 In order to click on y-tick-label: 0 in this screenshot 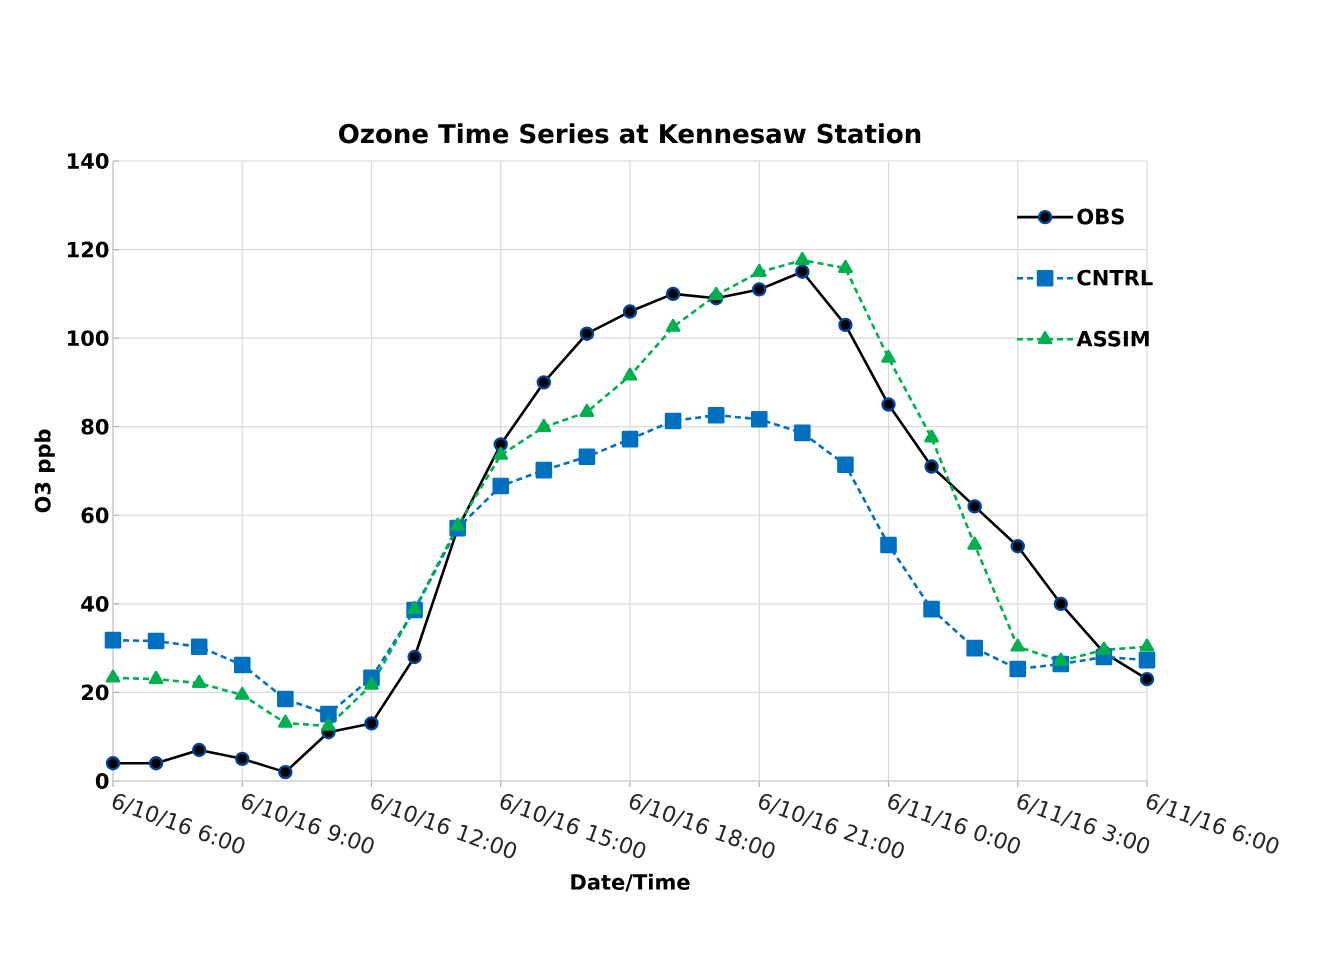, I will do `click(102, 781)`.